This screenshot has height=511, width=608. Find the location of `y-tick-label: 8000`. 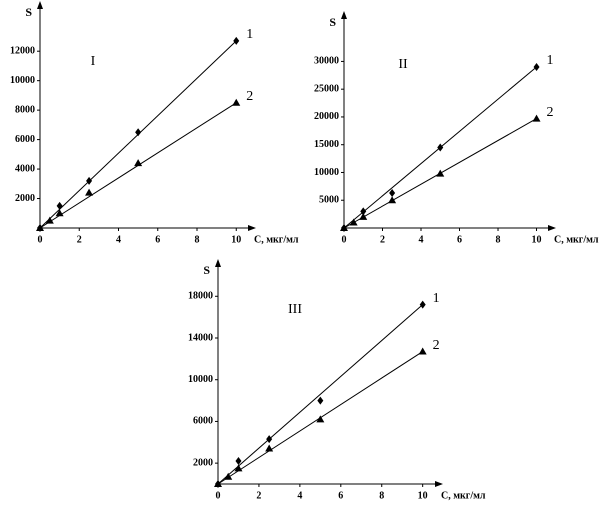

y-tick-label: 8000 is located at coordinates (25, 109).